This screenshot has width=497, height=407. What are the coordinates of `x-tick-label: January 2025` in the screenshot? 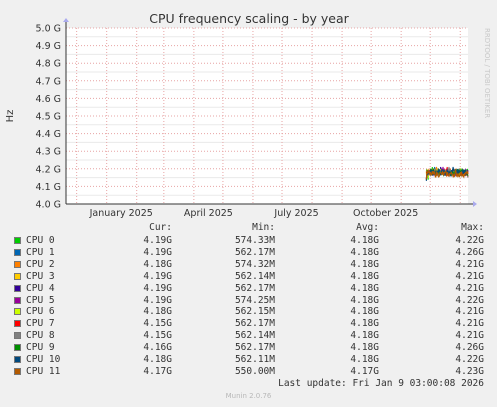 It's located at (121, 213).